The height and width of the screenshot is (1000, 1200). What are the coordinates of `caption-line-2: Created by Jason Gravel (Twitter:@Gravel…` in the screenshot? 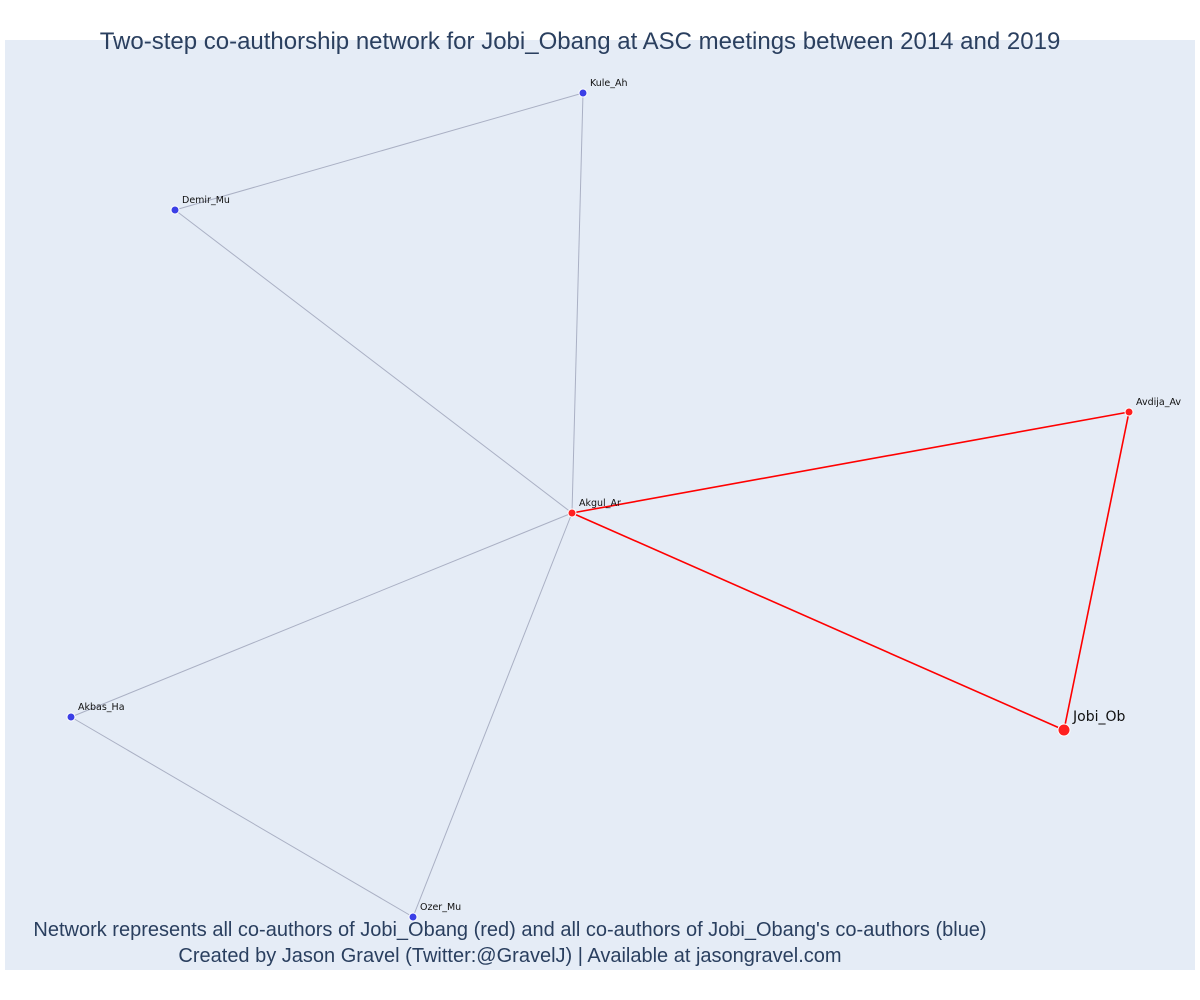 It's located at (510, 956).